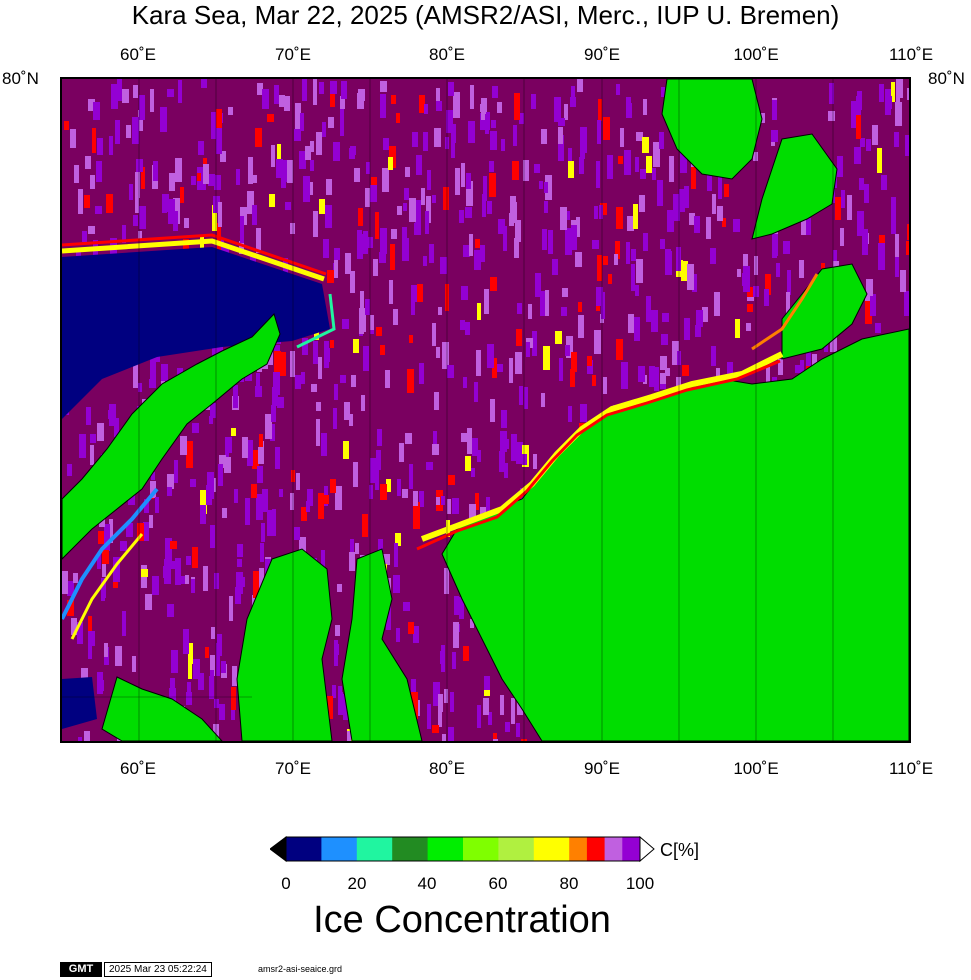  I want to click on colorbar-tick-0: 0, so click(286, 883).